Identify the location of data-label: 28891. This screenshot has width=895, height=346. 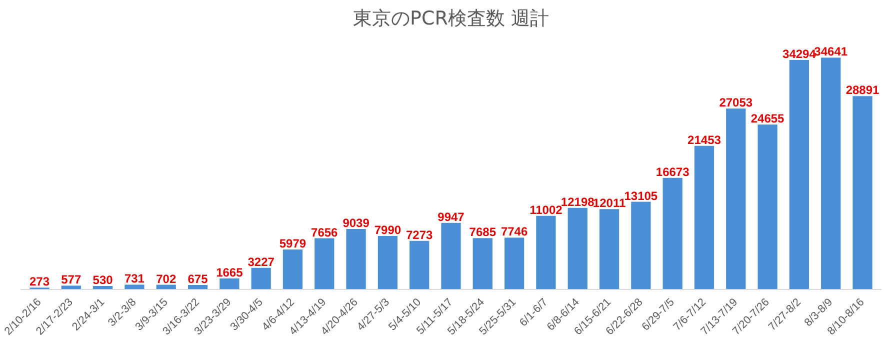
(863, 90).